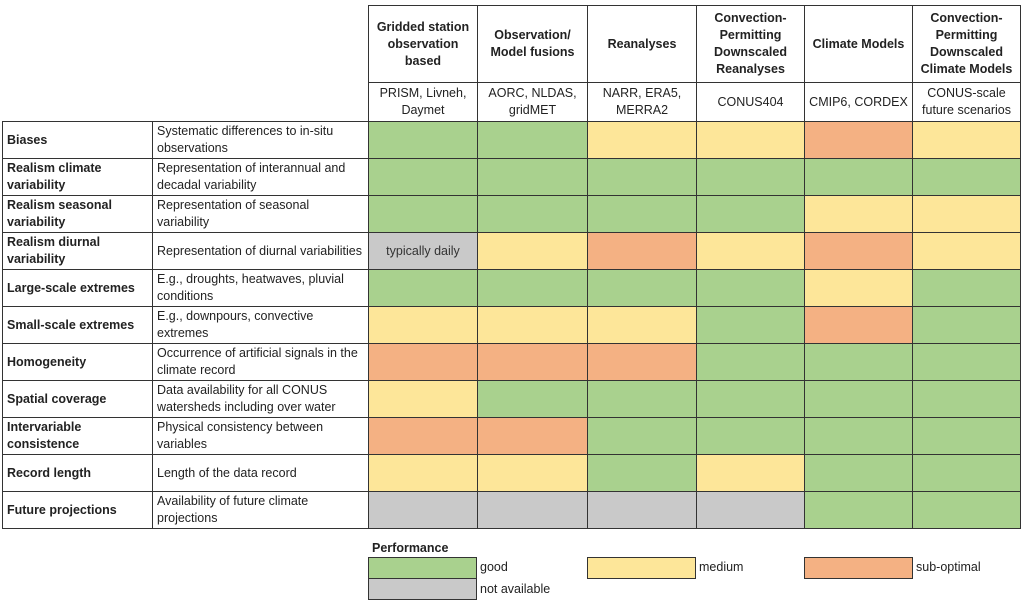  Describe the element at coordinates (77, 362) in the screenshot. I see `criterion-name: Homogeneity` at that location.